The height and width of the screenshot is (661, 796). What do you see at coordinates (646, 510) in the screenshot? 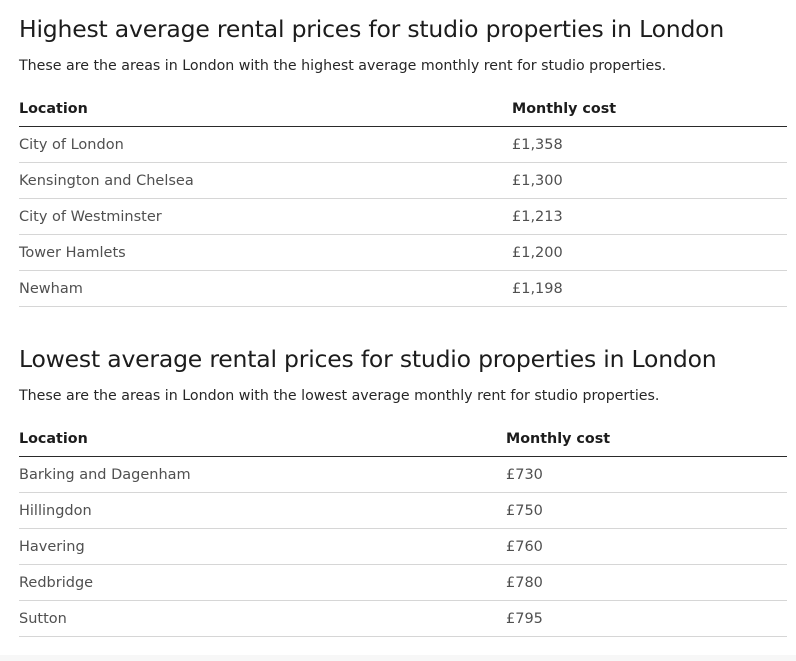
I see `monthly-cost-cell: £750` at bounding box center [646, 510].